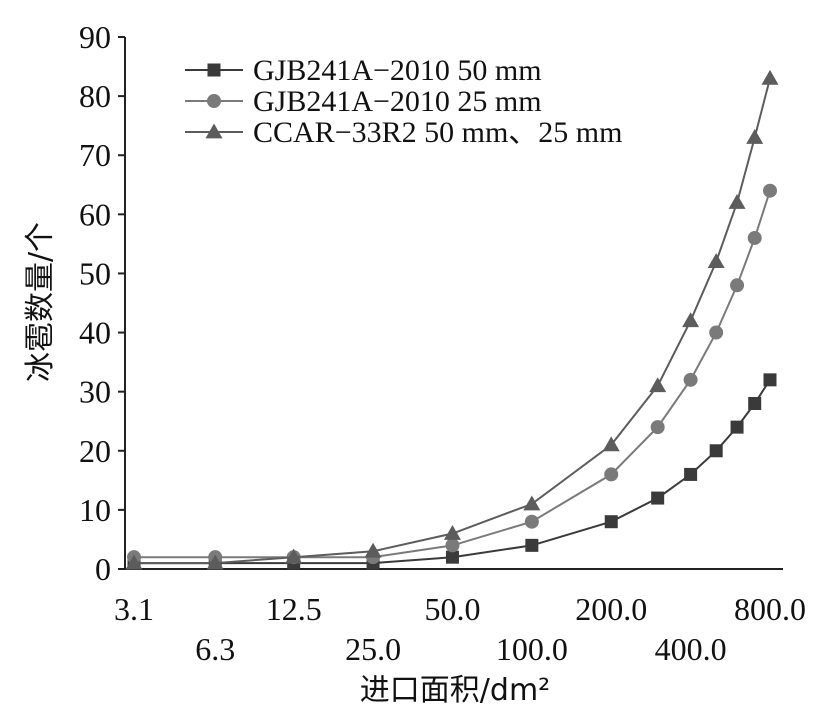  What do you see at coordinates (95, 273) in the screenshot?
I see `y-tick-label: 50` at bounding box center [95, 273].